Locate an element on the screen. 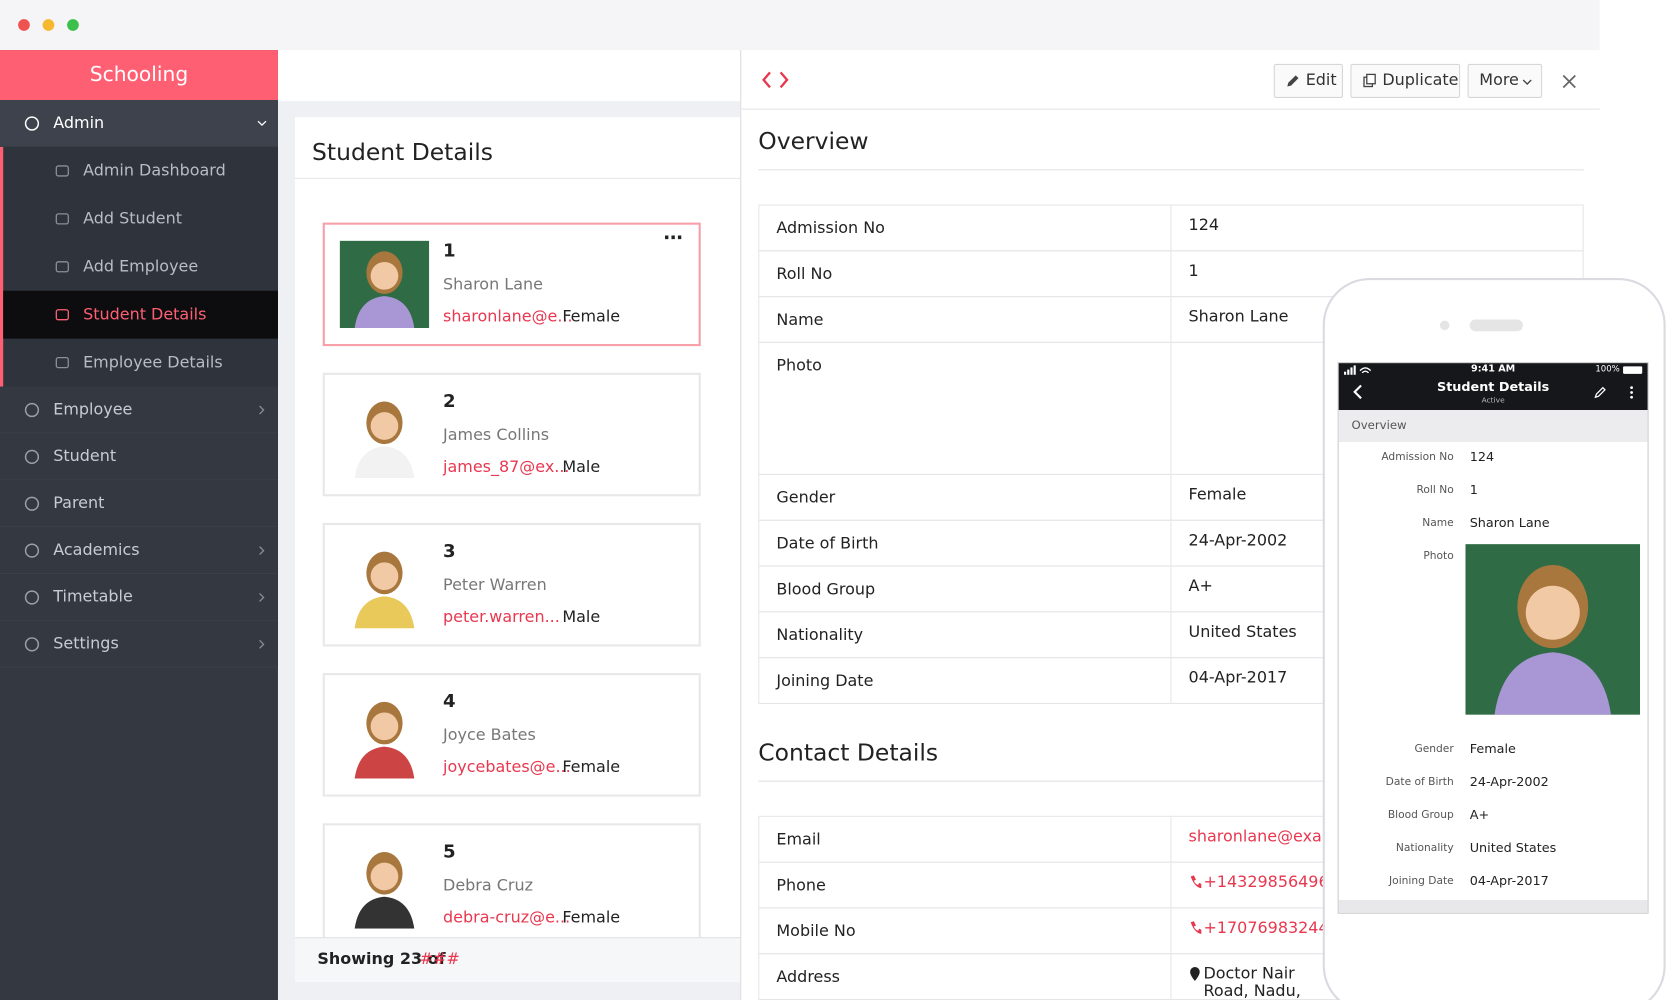  phone-more is located at coordinates (1631, 392).